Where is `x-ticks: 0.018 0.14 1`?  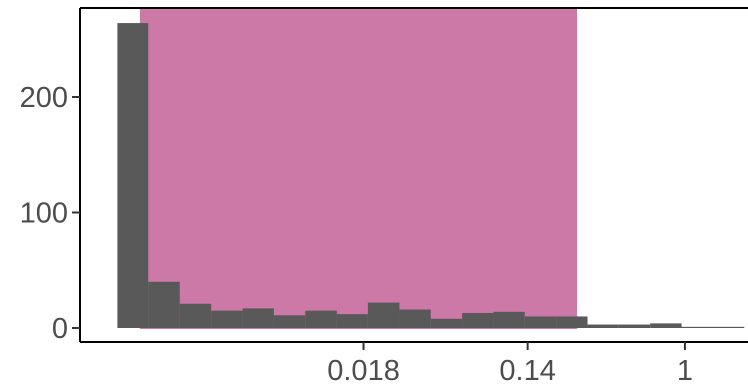 x-ticks: 0.018 0.14 1 is located at coordinates (510, 364).